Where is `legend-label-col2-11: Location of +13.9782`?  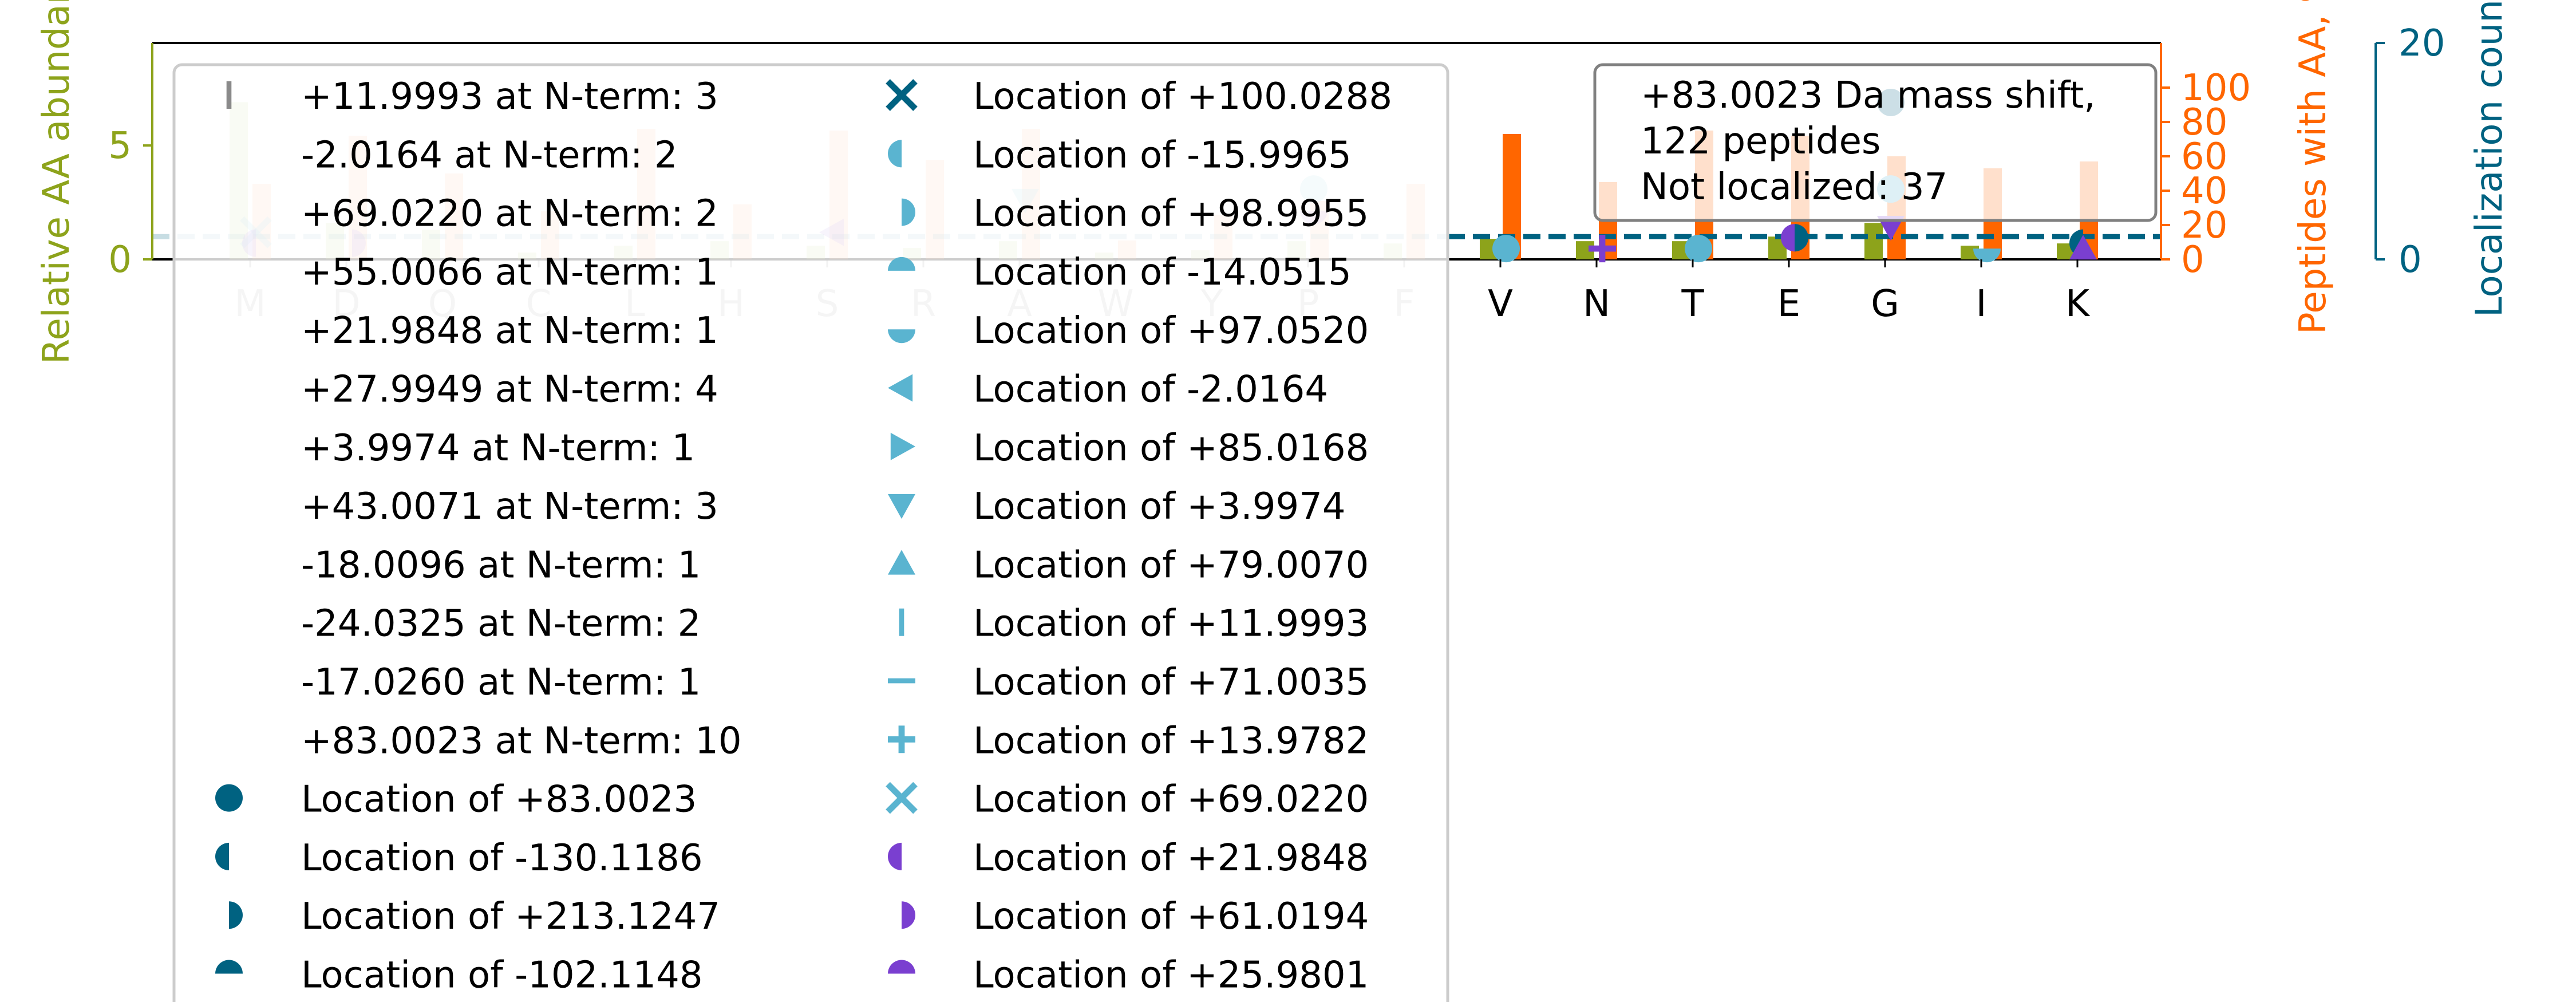
legend-label-col2-11: Location of +13.9782 is located at coordinates (1171, 741).